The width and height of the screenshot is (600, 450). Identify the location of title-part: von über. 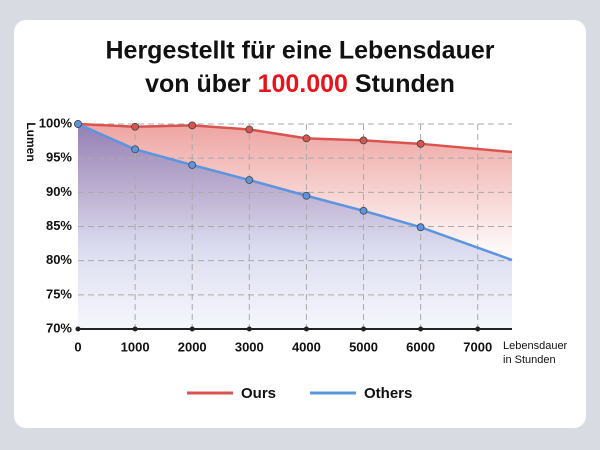
(198, 84).